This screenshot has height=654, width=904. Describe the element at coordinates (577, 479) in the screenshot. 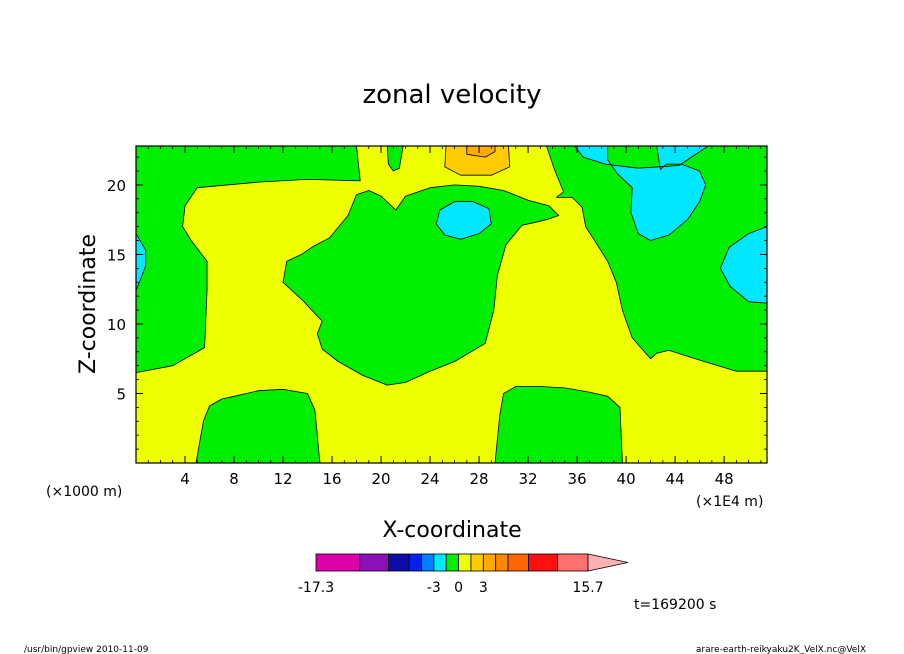

I see `x-tick-label: 36` at that location.